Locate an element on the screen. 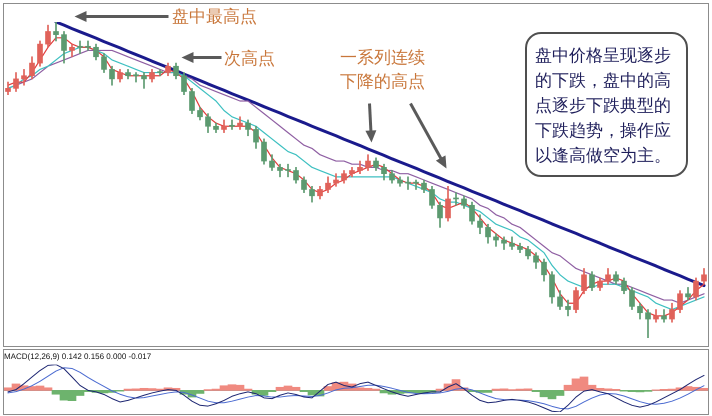 The height and width of the screenshot is (416, 712). annotation: 盘中最高点 is located at coordinates (214, 17).